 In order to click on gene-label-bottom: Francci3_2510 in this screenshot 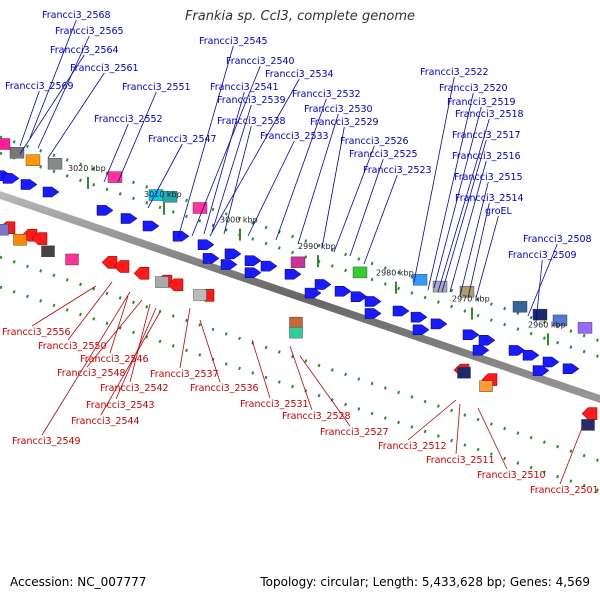, I will do `click(511, 475)`.